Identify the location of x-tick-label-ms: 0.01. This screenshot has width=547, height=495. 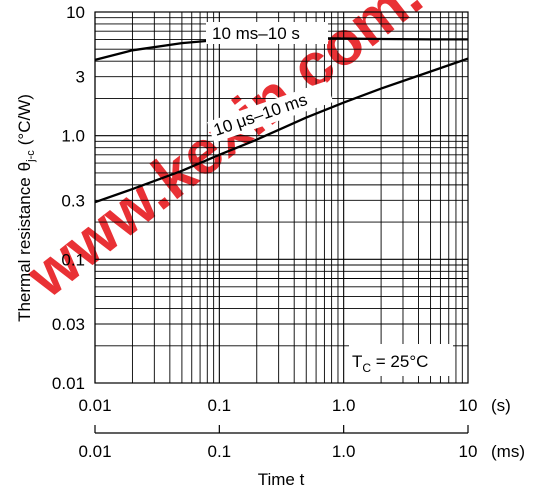
(94, 451).